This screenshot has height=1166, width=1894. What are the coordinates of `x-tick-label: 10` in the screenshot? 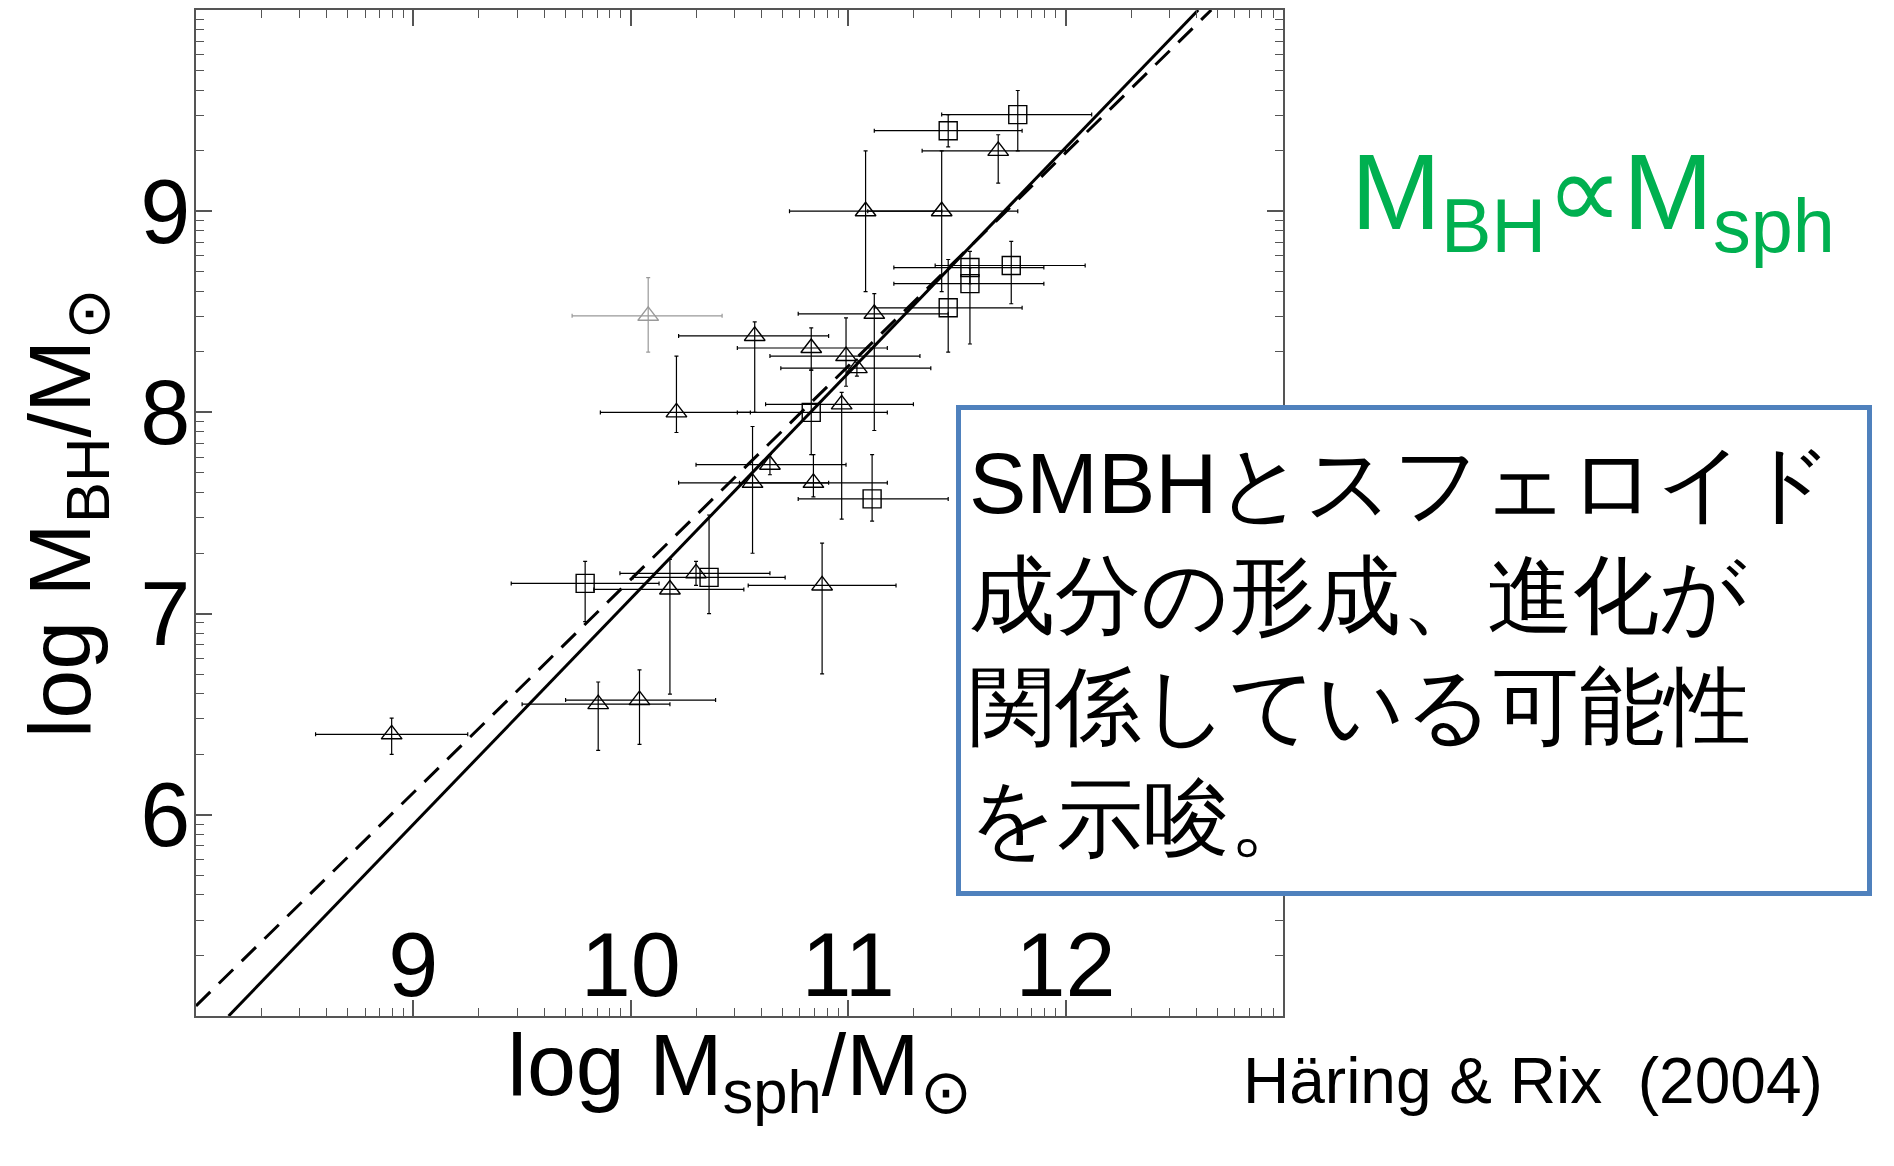 It's located at (630, 964).